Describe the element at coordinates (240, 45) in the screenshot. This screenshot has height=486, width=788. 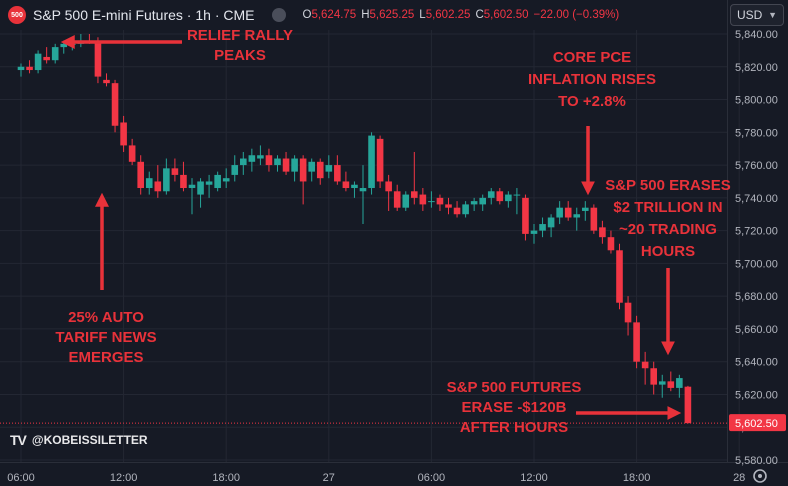
I see `annotation-relief-rally: RELIEF RALLY PEAKS` at that location.